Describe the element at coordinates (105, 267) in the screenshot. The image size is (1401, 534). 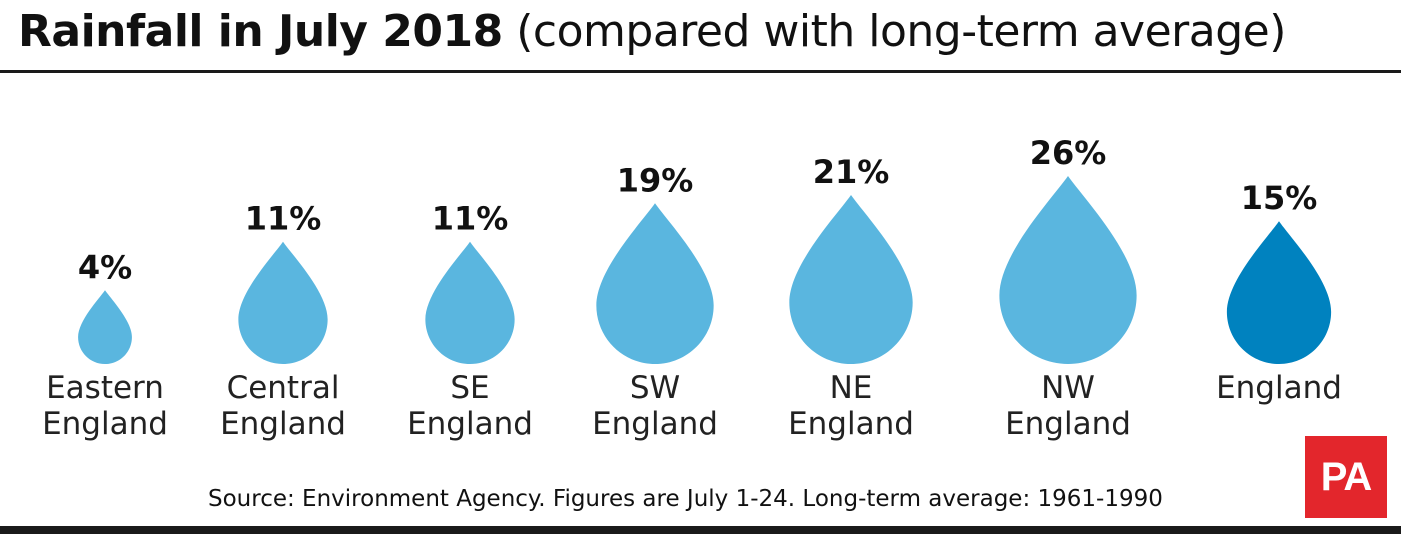
I see `value-label-0: 4%` at that location.